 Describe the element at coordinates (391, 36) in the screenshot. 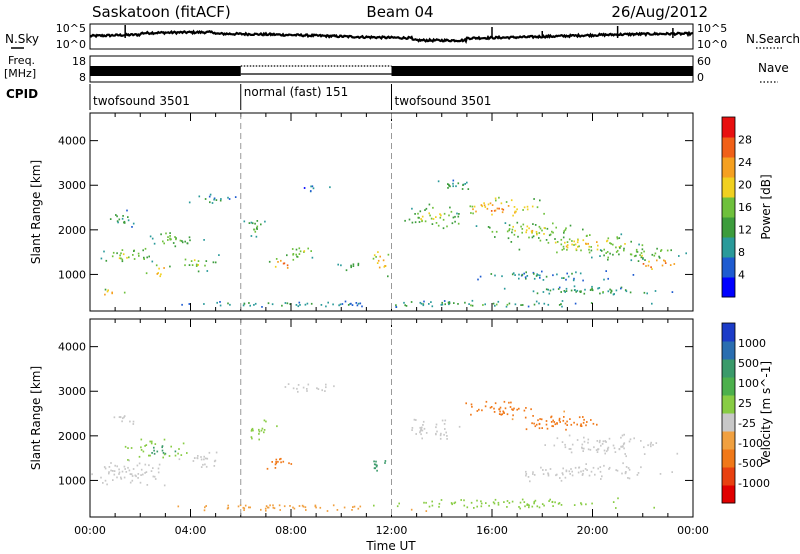

I see `noise-sky-line` at that location.